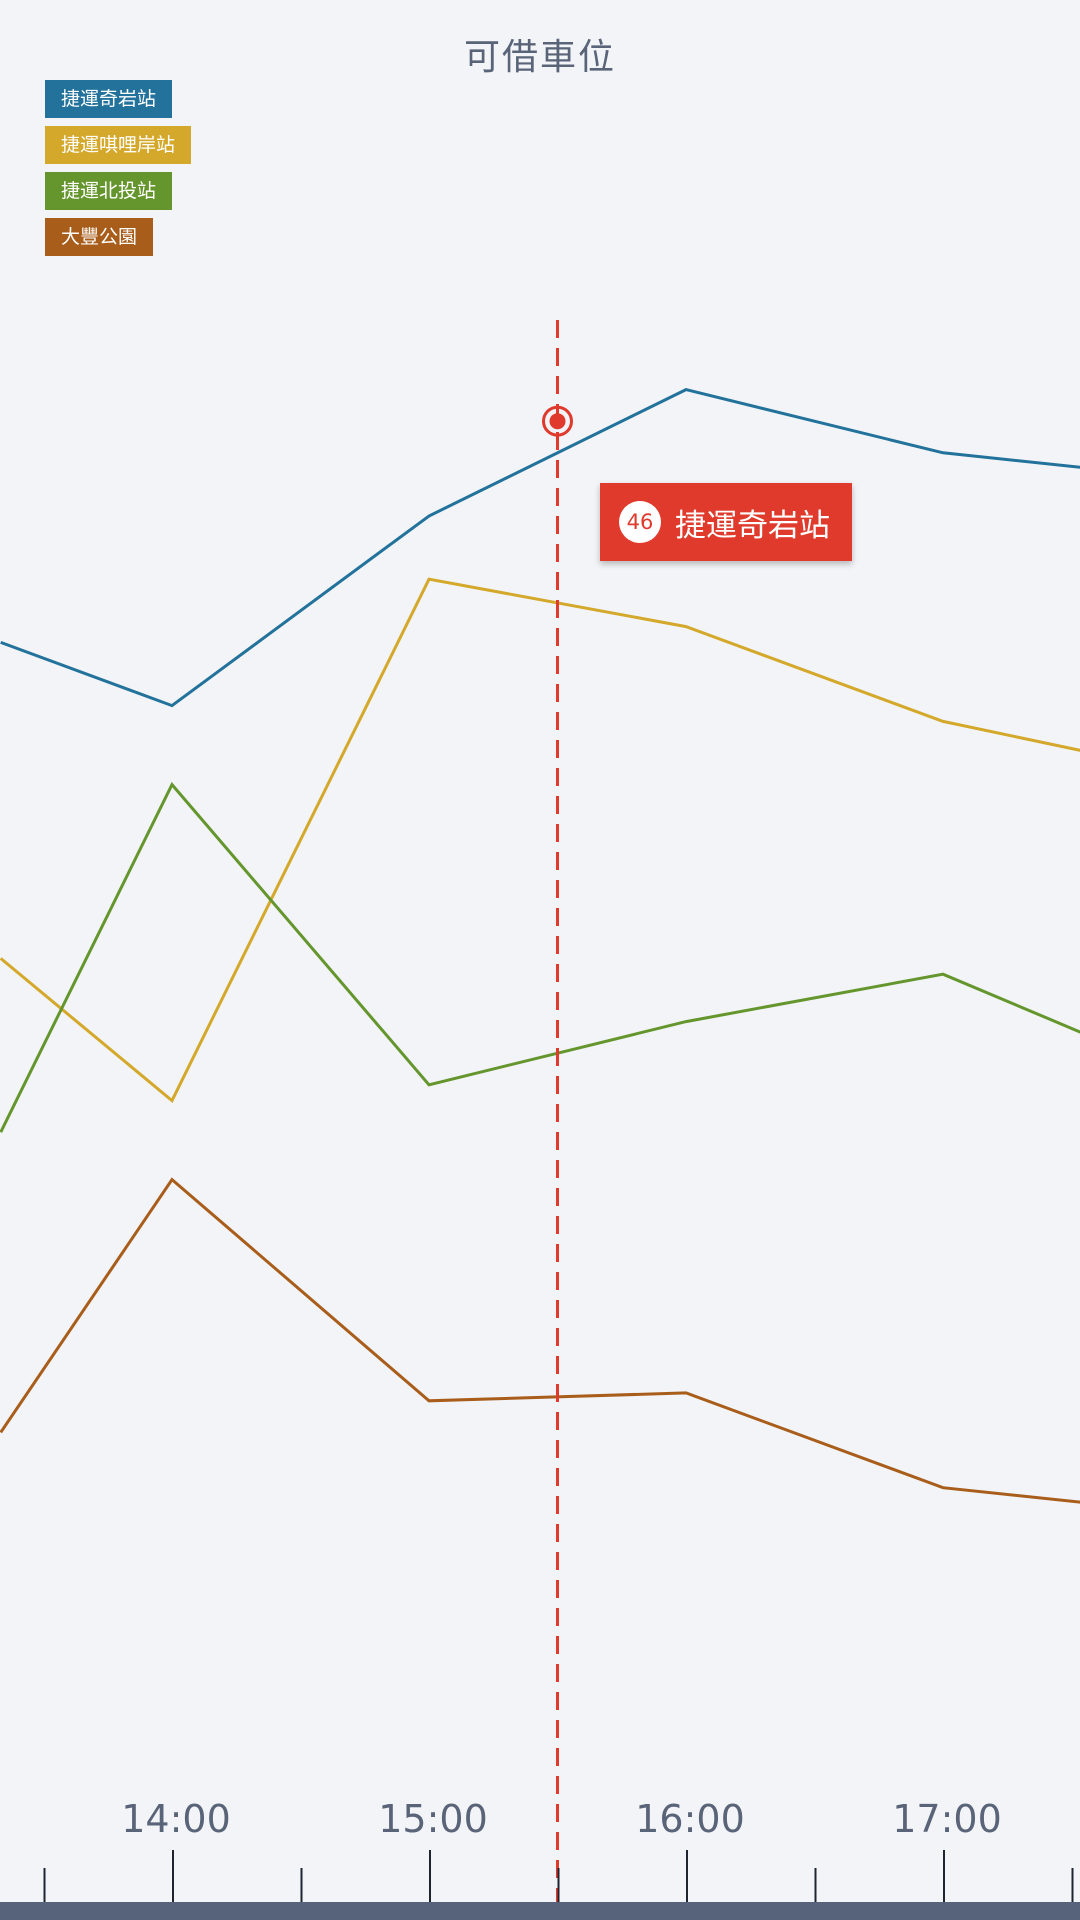 This screenshot has height=1920, width=1080. Describe the element at coordinates (690, 1819) in the screenshot. I see `x-tick-label: 16:00` at that location.